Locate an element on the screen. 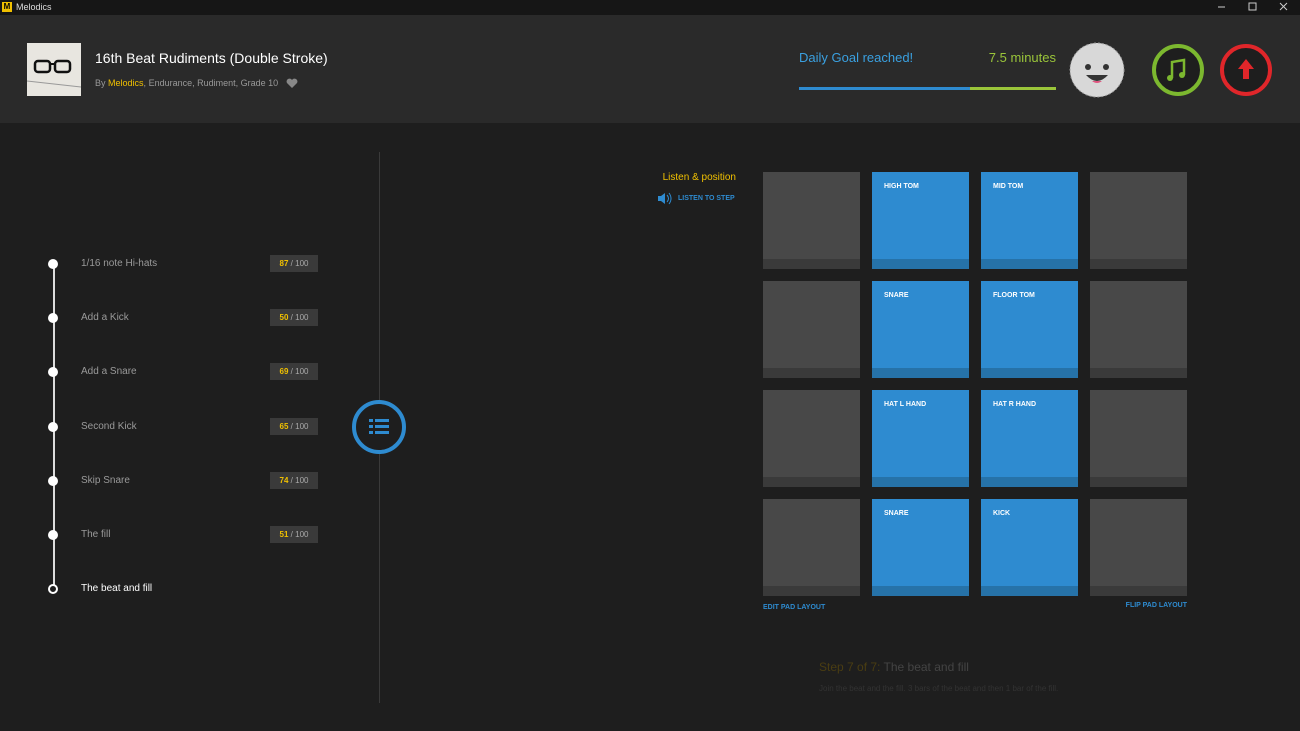 The image size is (1300, 731). goal-progress-extra is located at coordinates (1013, 88).